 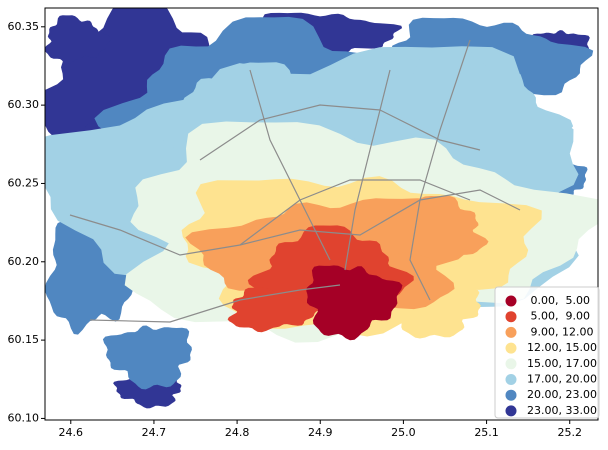 What do you see at coordinates (237, 432) in the screenshot?
I see `x-tick-label: 24.8` at bounding box center [237, 432].